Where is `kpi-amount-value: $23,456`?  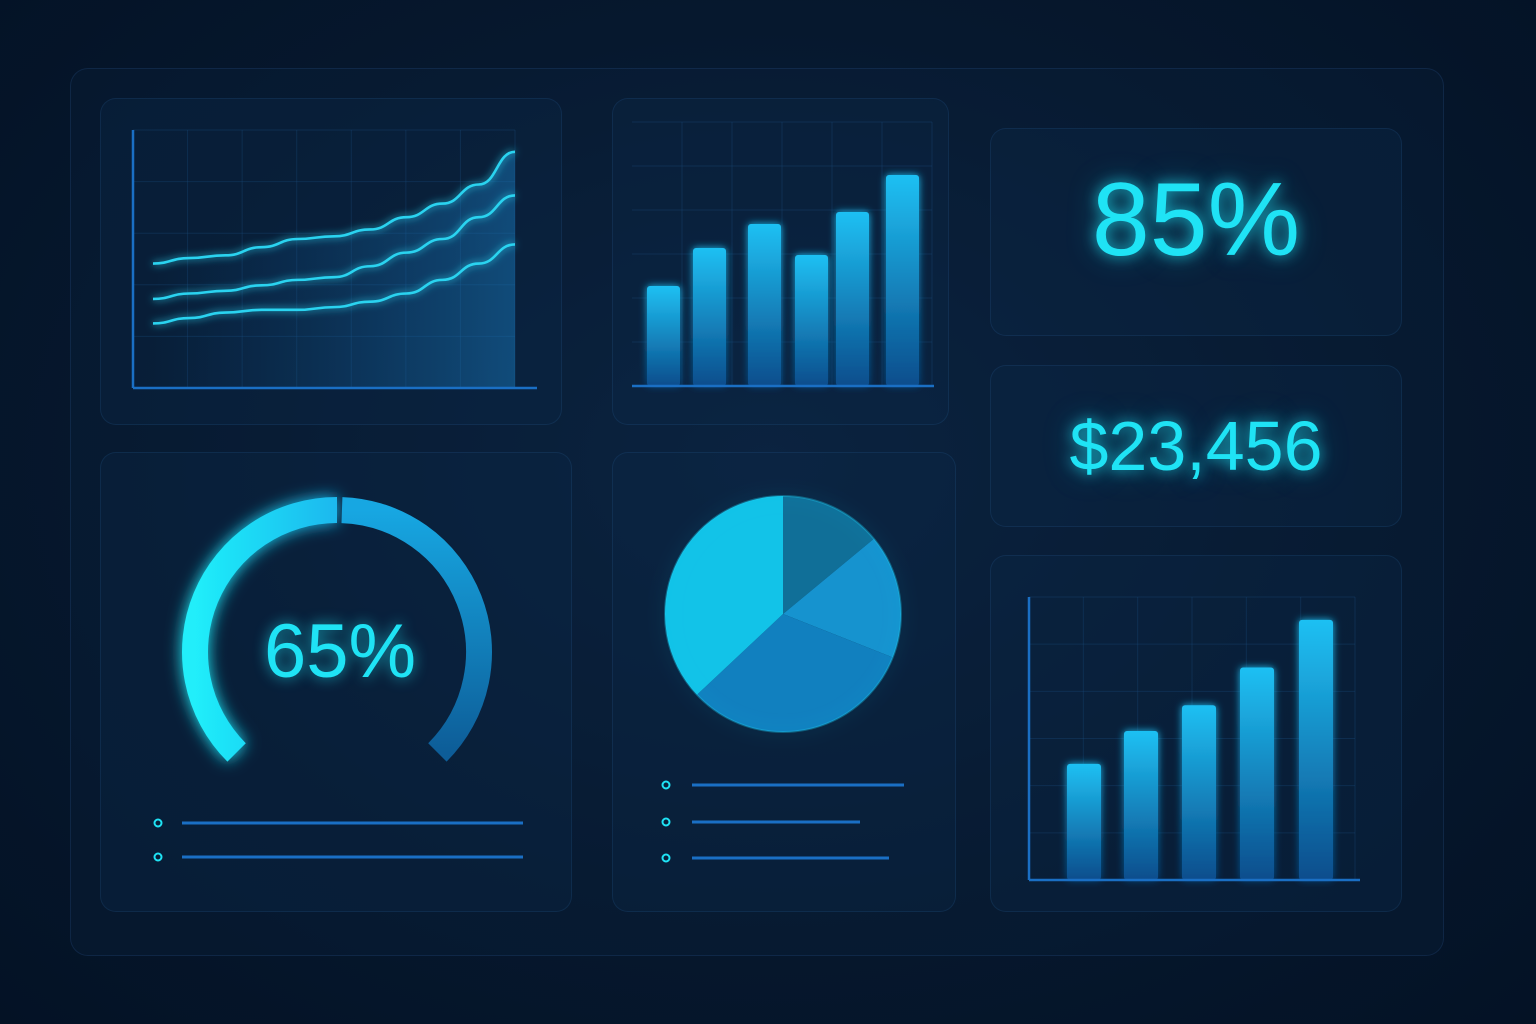
kpi-amount-value: $23,456 is located at coordinates (1196, 446).